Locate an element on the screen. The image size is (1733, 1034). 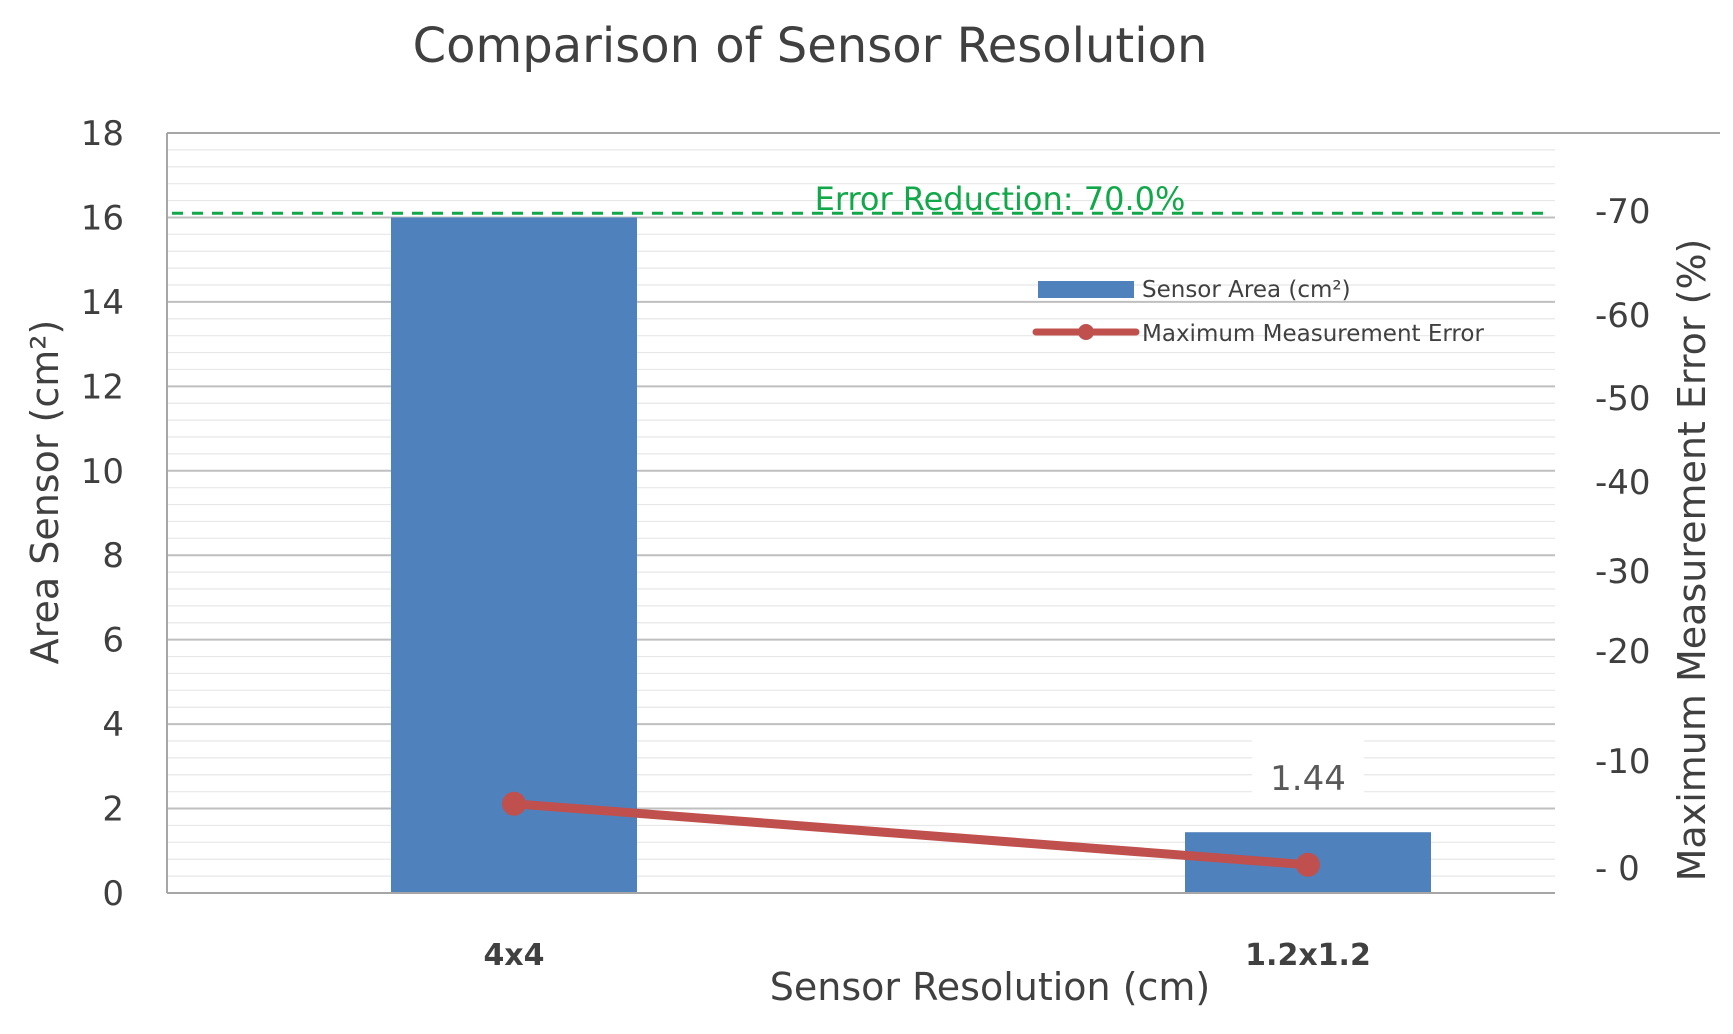
error-point-1.2x1.2 is located at coordinates (1308, 864).